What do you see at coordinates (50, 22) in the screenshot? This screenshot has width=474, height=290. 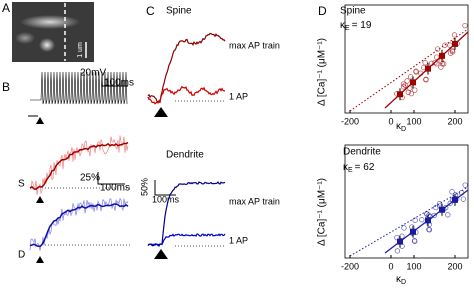 I see `dendrite-image` at bounding box center [50, 22].